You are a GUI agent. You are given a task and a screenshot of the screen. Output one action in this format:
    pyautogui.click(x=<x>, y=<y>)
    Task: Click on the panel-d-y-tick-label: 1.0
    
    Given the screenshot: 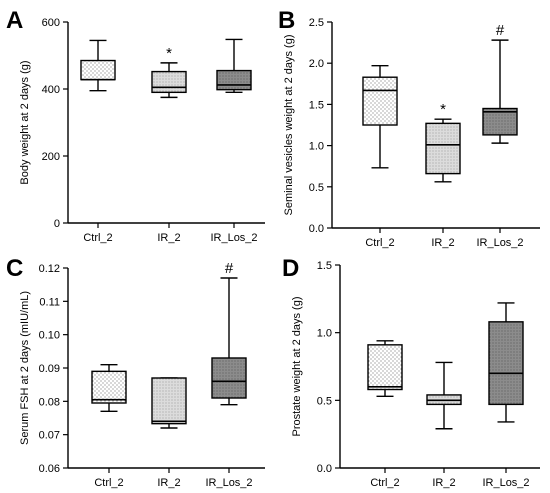 What is the action you would take?
    pyautogui.click(x=324, y=334)
    